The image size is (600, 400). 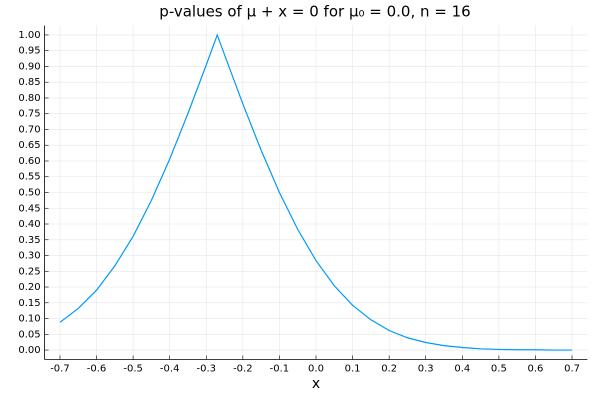 What do you see at coordinates (316, 369) in the screenshot?
I see `x-tick-label: 0.0` at bounding box center [316, 369].